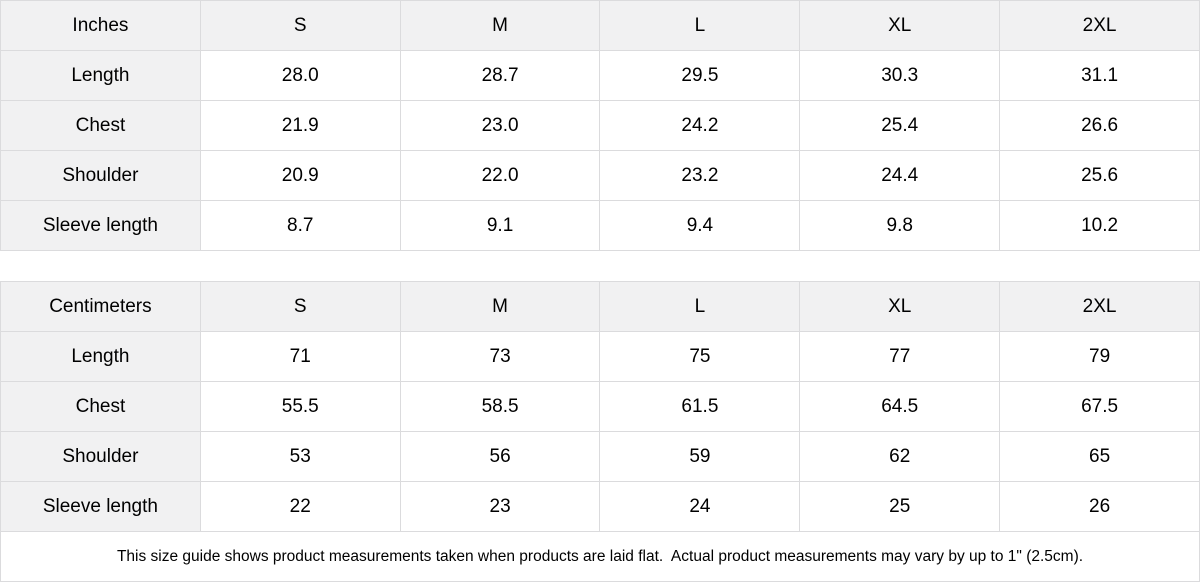 The width and height of the screenshot is (1200, 582). I want to click on value-cell: 65, so click(1099, 456).